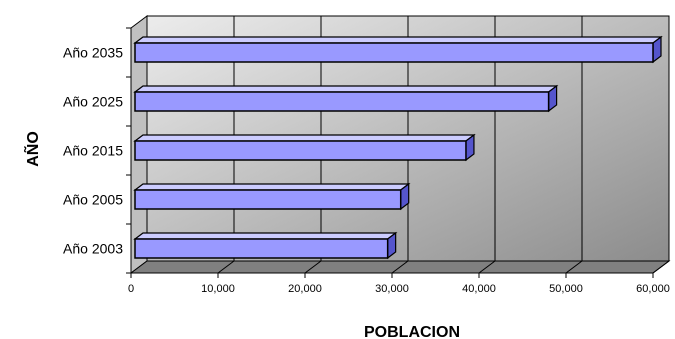 This screenshot has width=675, height=339. What do you see at coordinates (93, 102) in the screenshot?
I see `category-label: Año 2025` at bounding box center [93, 102].